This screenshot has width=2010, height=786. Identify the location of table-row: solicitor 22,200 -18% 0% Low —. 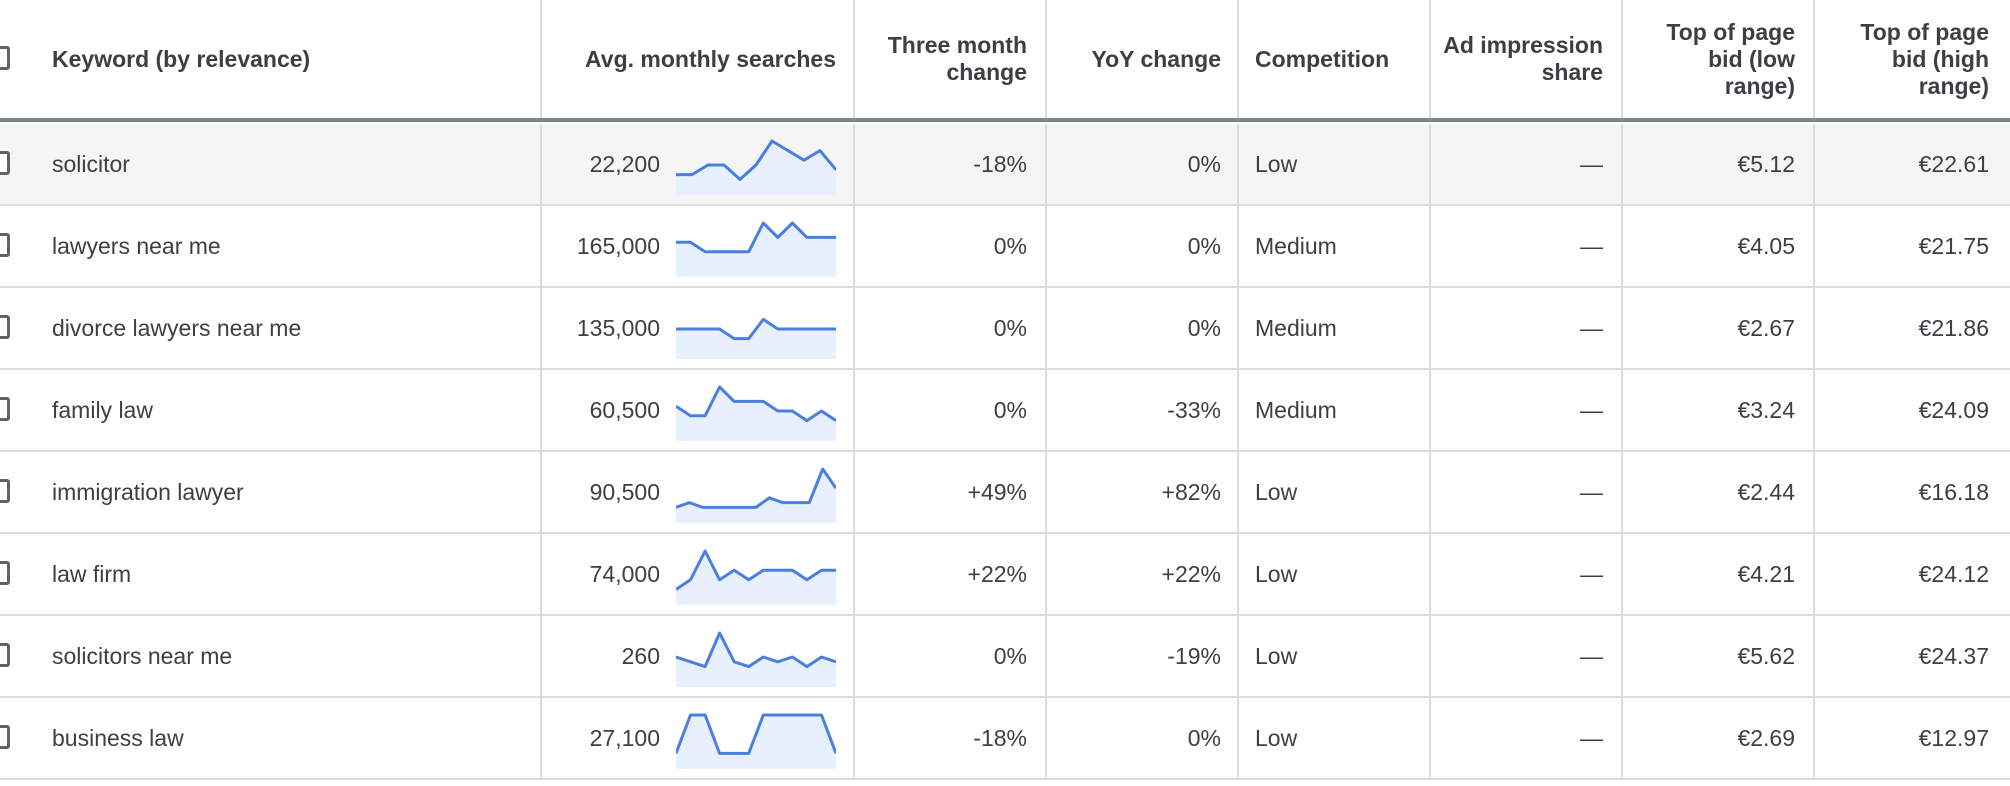
(1005, 165).